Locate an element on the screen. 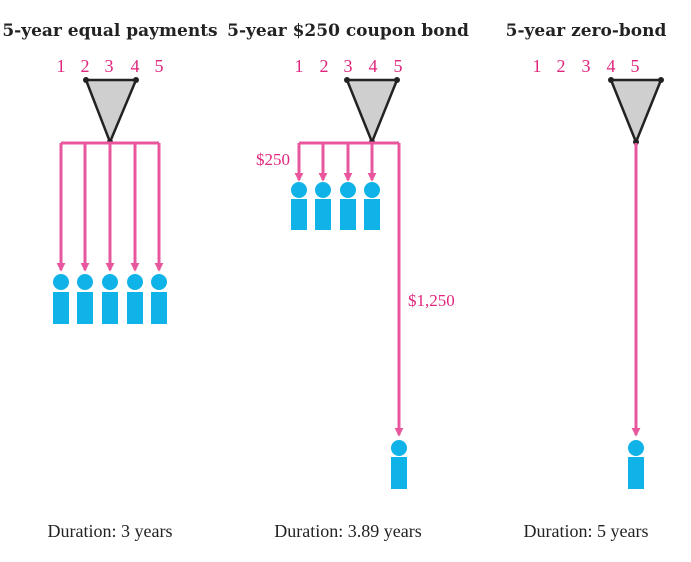 This screenshot has height=562, width=691. duration-label: Duration: 3.89 years is located at coordinates (347, 531).